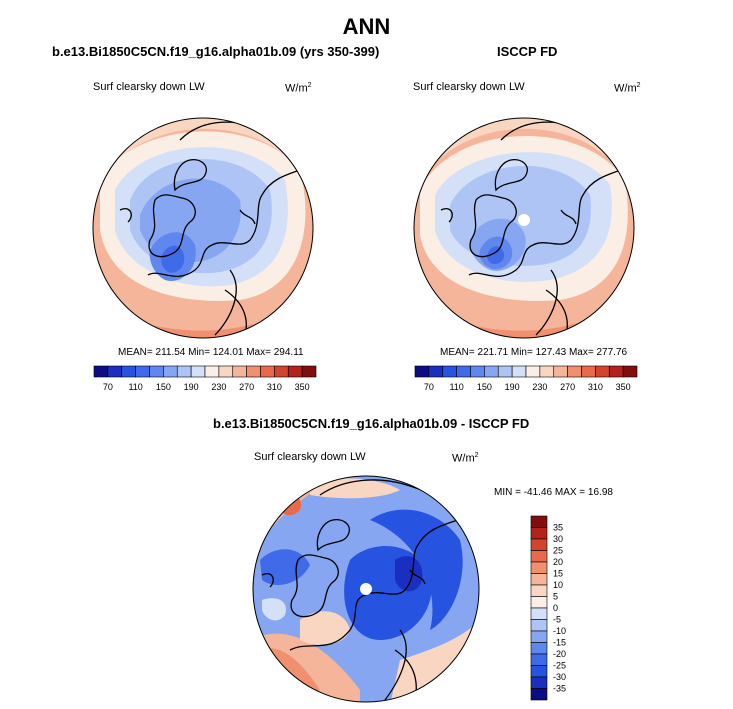  What do you see at coordinates (559, 666) in the screenshot?
I see `colorbar-tick-label: -25` at bounding box center [559, 666].